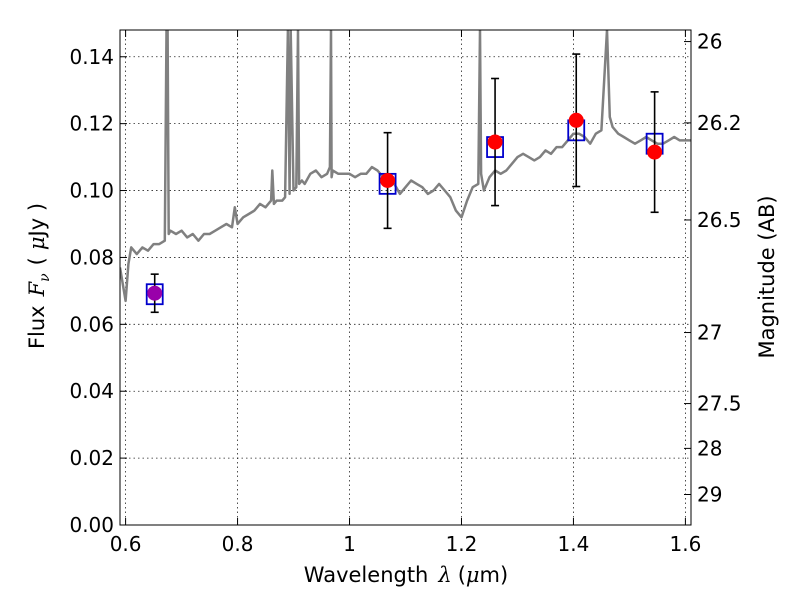 This screenshot has height=600, width=800. Describe the element at coordinates (91, 57) in the screenshot. I see `y-tick-label: 0.14` at that location.